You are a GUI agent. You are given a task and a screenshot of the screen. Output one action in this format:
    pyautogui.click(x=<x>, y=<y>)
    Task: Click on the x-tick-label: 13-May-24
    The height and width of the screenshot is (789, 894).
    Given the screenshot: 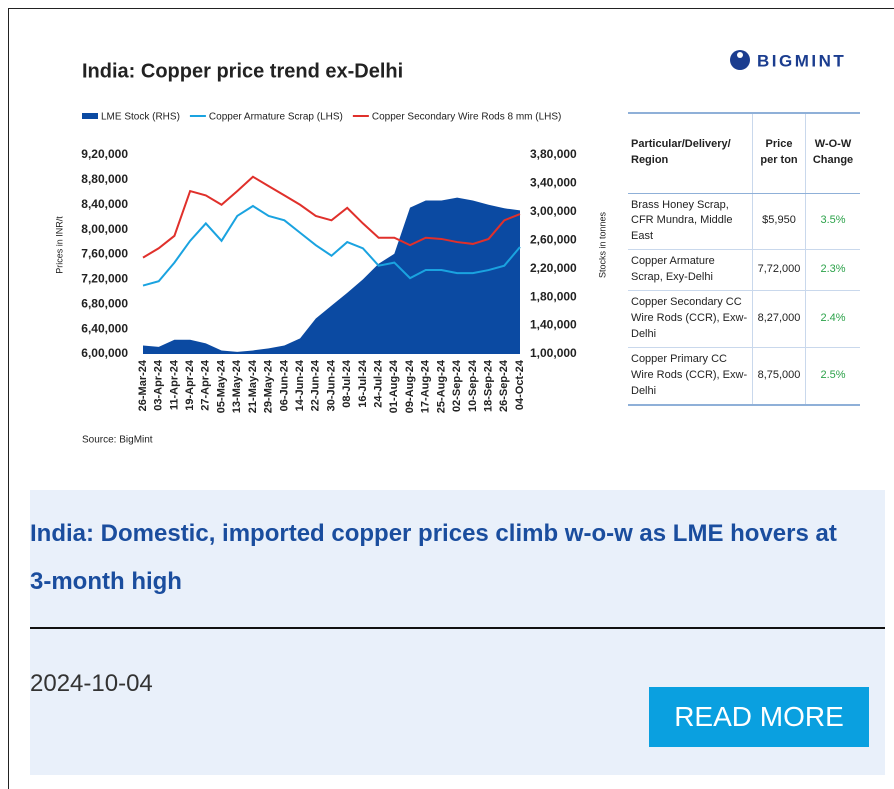 What is the action you would take?
    pyautogui.click(x=237, y=386)
    